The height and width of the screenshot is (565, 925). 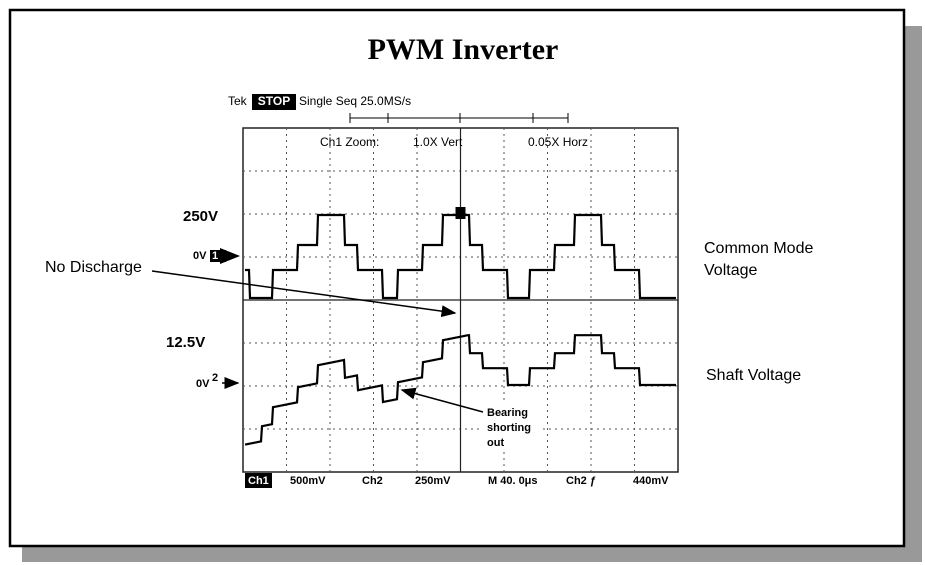 What do you see at coordinates (304, 294) in the screenshot?
I see `no-discharge-arrow` at bounding box center [304, 294].